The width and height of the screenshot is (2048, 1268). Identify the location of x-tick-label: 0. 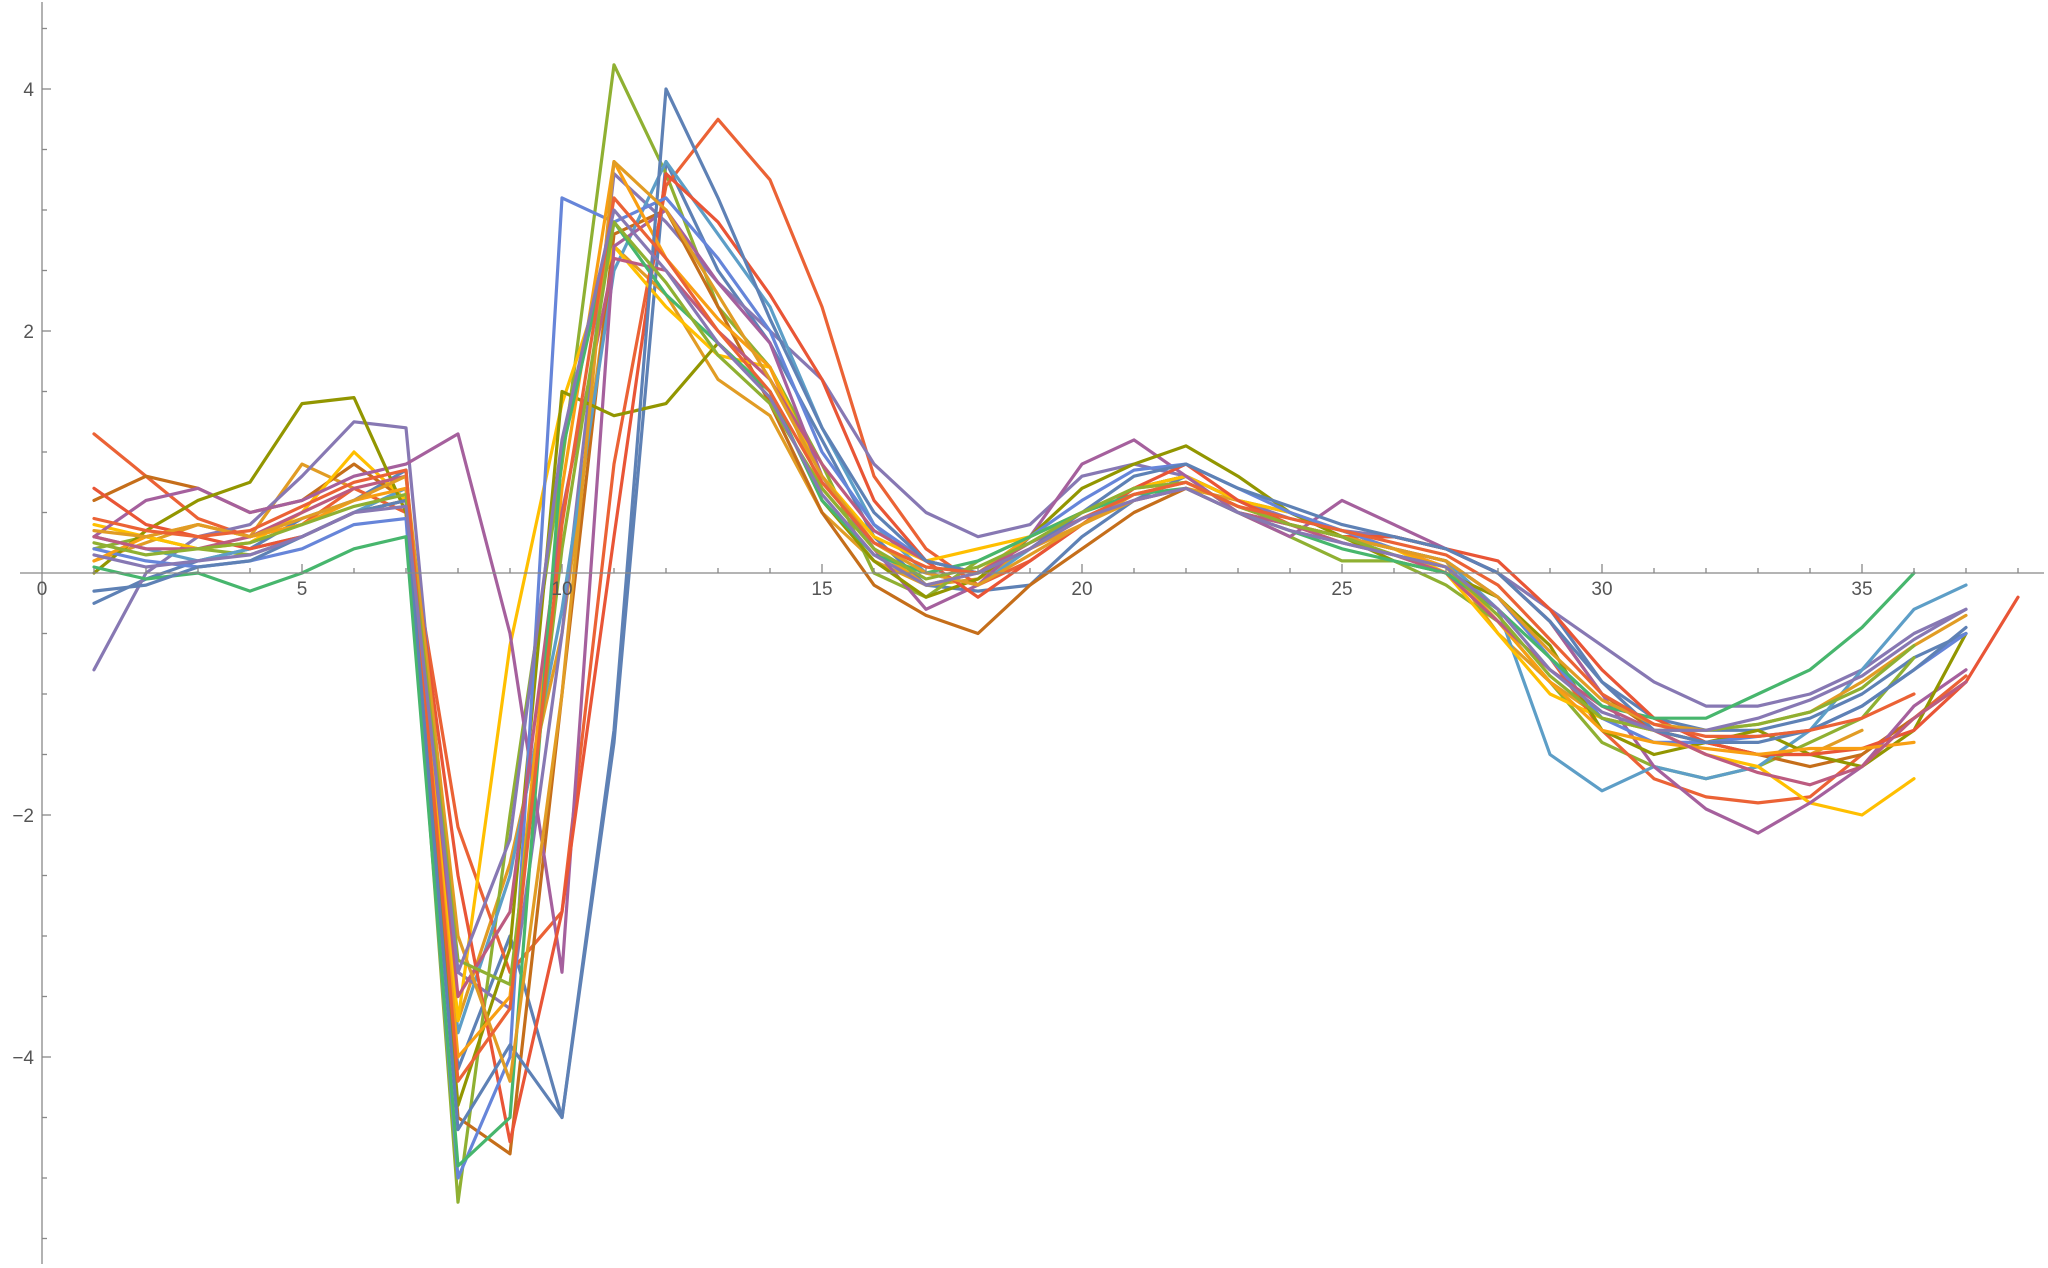
(42, 589).